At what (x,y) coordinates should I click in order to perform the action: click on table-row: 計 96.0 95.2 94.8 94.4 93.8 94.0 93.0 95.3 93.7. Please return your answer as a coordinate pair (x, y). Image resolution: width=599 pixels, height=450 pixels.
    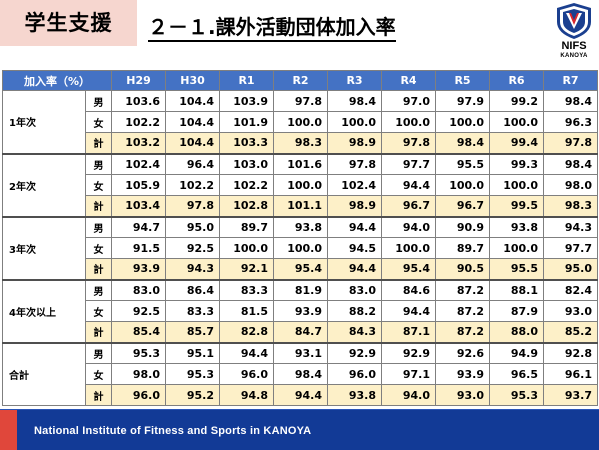
    Looking at the image, I should click on (300, 395).